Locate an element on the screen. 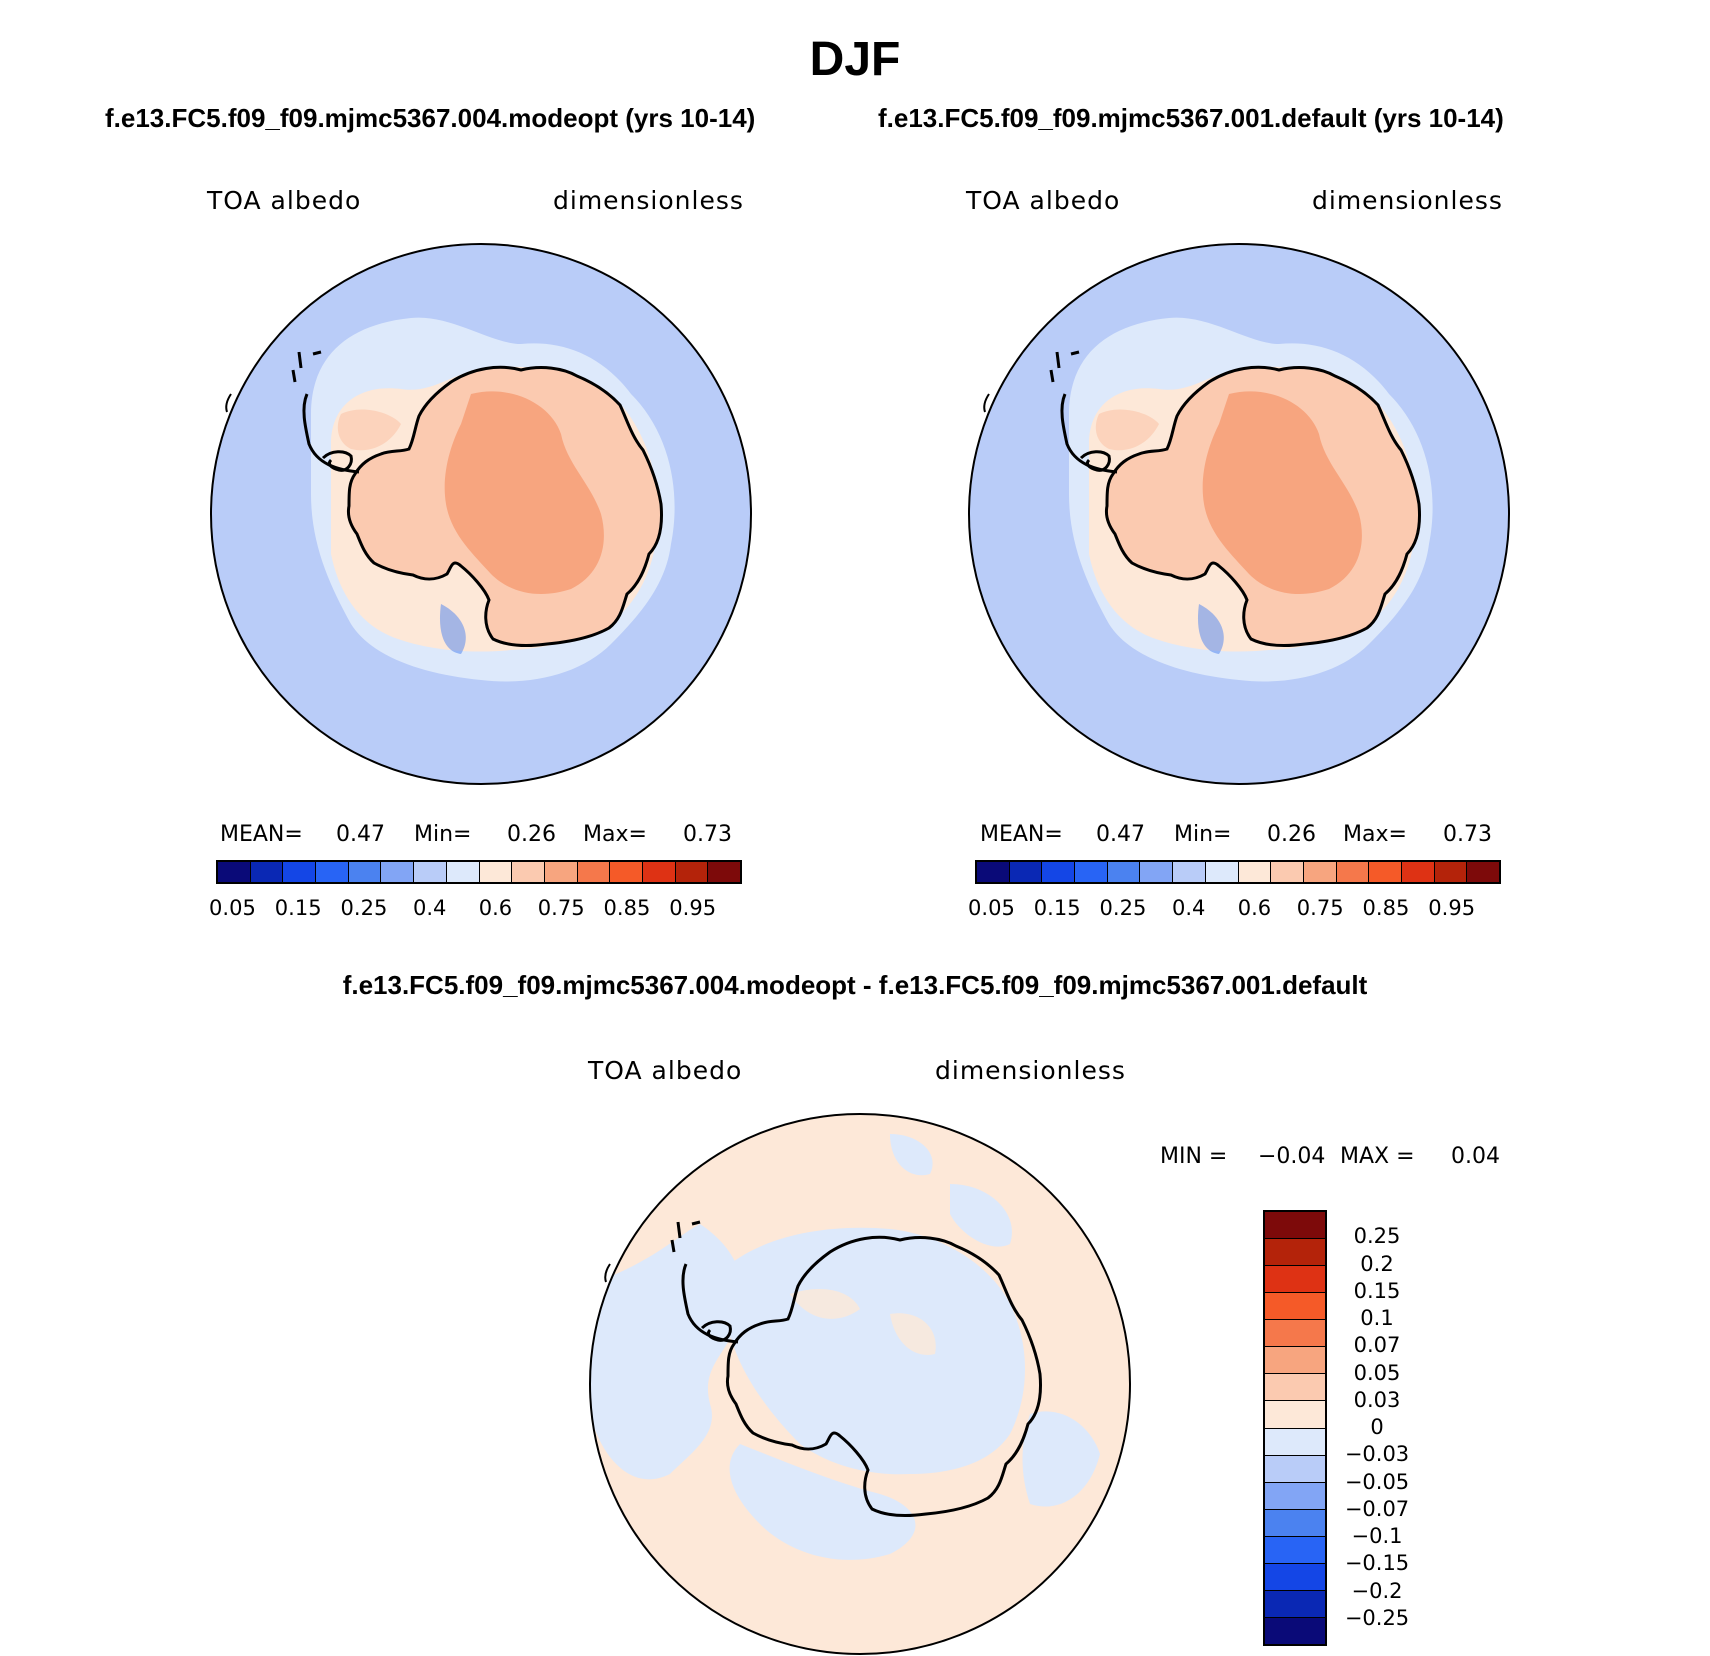 This screenshot has width=1710, height=1656. left-panel-variable-label: TOA albedo is located at coordinates (284, 200).